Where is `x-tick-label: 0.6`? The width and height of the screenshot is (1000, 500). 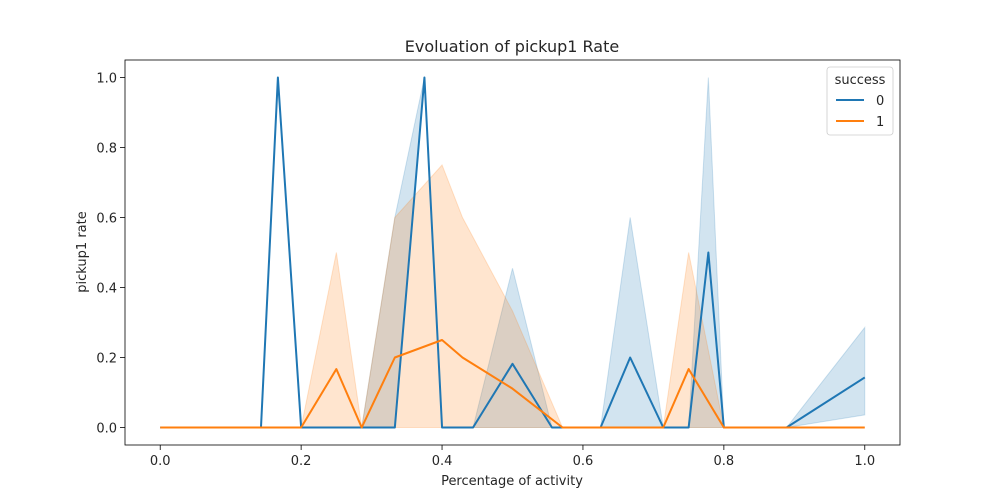 x-tick-label: 0.6 is located at coordinates (583, 461).